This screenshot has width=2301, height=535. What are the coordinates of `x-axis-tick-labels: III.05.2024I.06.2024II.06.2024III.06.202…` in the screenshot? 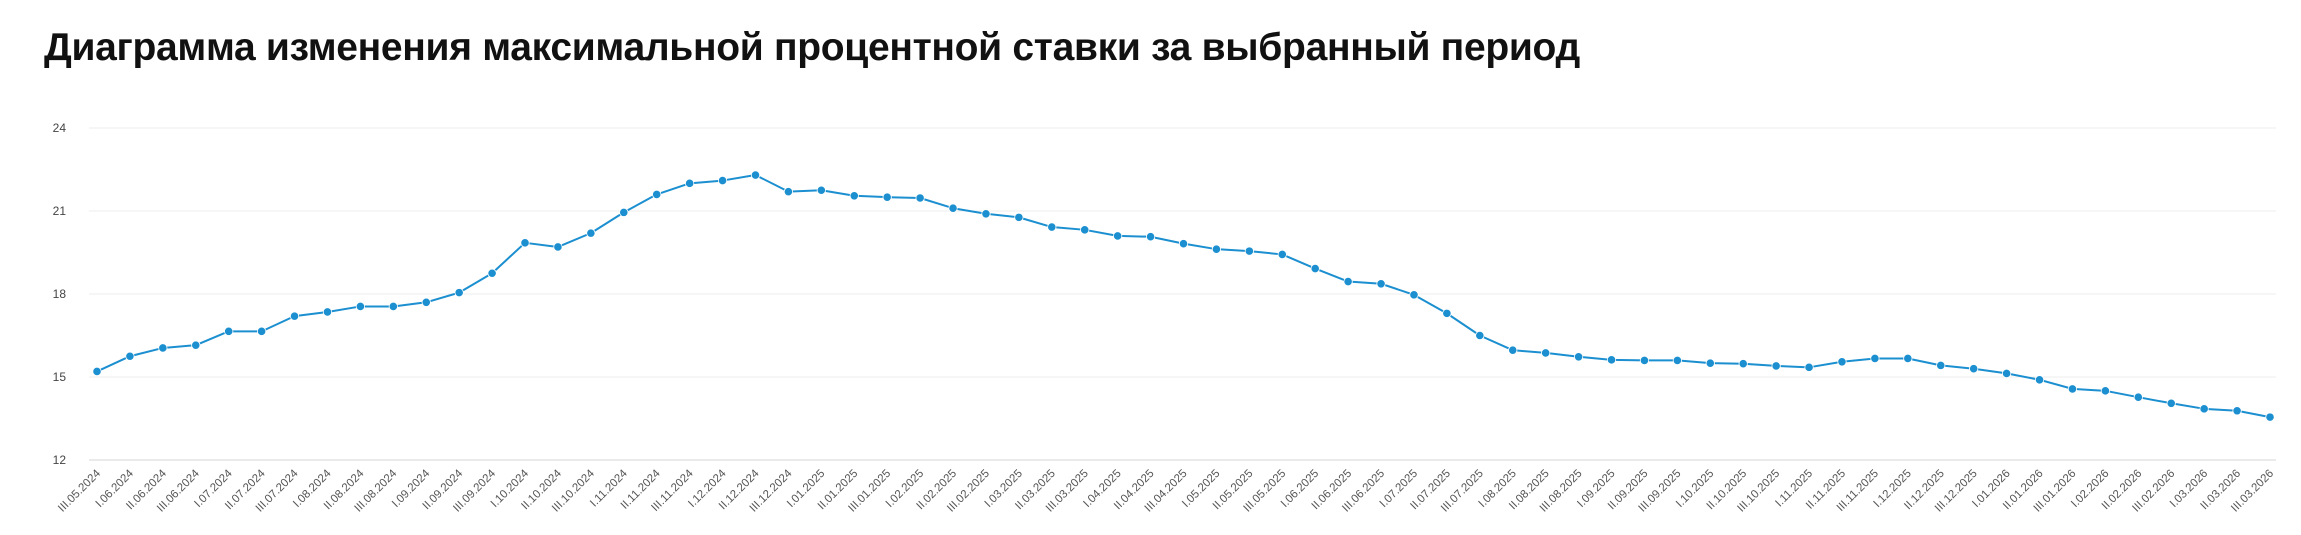 It's located at (1166, 490).